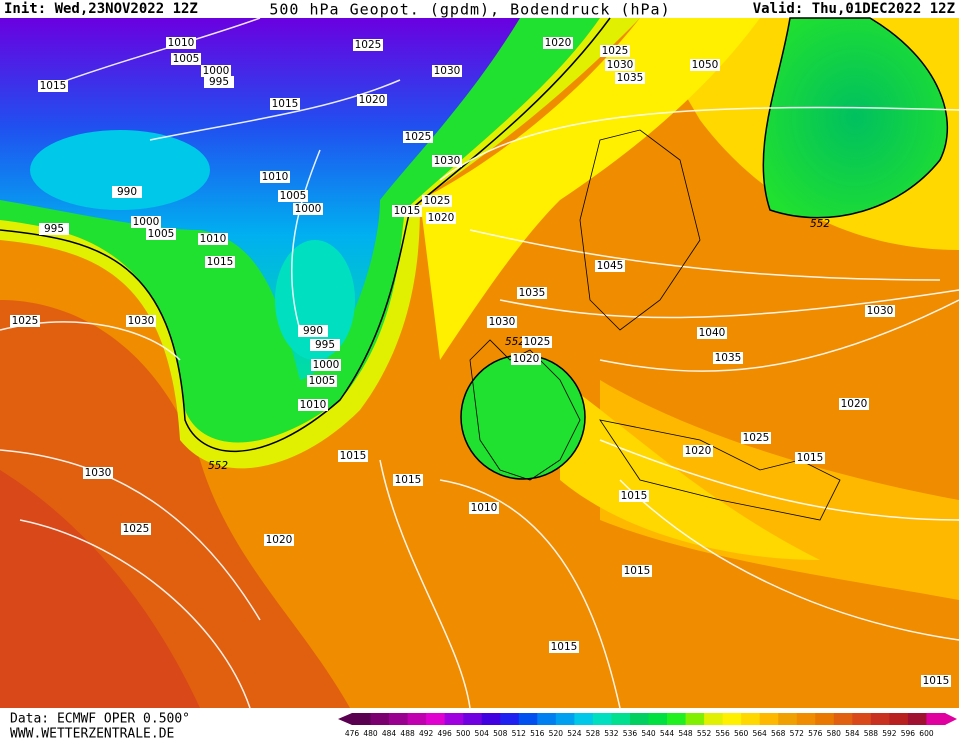  I want to click on colorbar-arrow-right, so click(951, 719).